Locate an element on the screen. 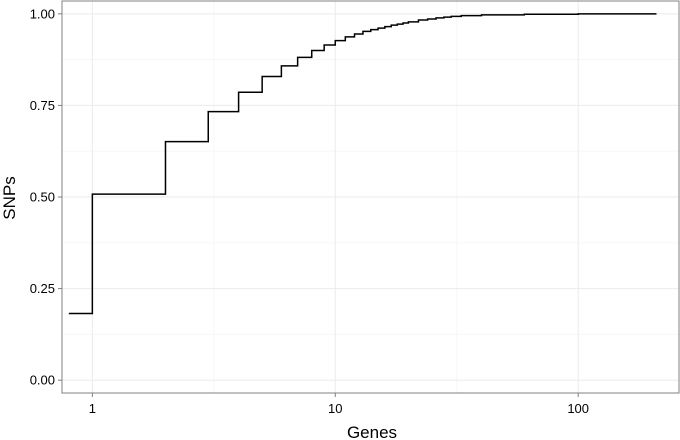  y-tick-label: 0.50 is located at coordinates (42, 197).